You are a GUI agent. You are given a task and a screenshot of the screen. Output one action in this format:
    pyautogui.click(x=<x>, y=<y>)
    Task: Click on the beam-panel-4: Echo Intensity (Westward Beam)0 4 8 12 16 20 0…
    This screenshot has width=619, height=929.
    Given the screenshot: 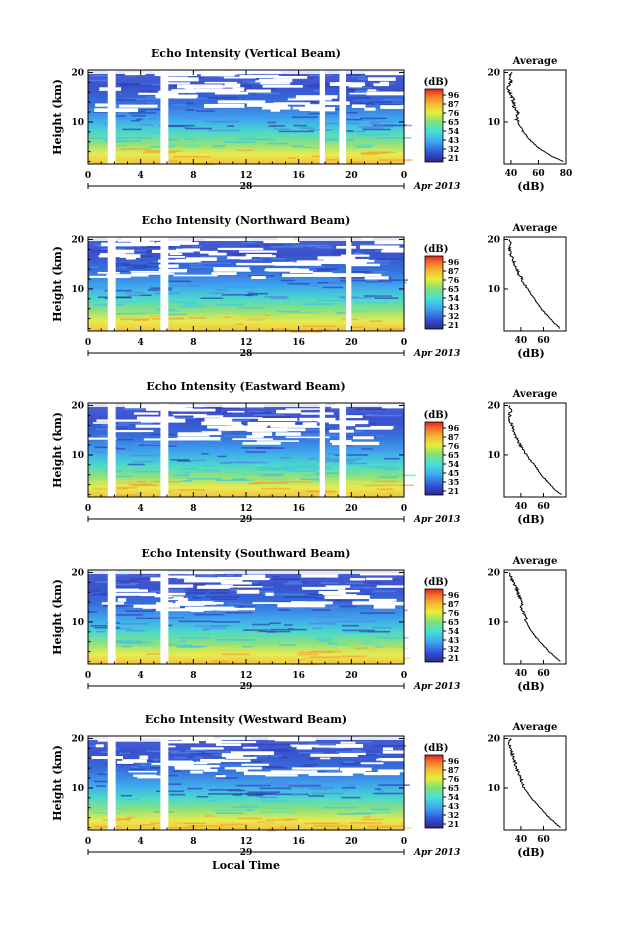 What is the action you would take?
    pyautogui.click(x=309, y=792)
    